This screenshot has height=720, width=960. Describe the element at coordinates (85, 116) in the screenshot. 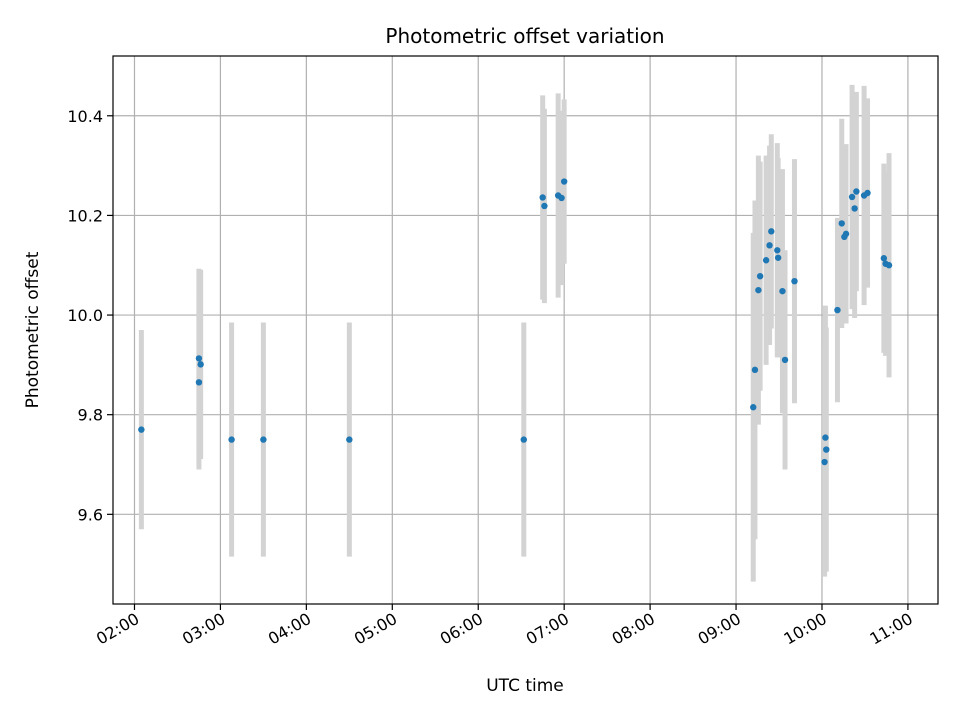

I see `y-tick-label: 10.4` at that location.